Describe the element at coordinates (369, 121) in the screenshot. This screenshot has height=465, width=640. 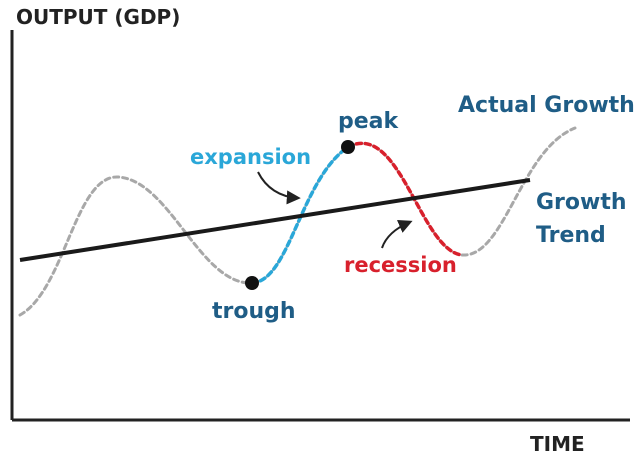
I see `peak-label: peak` at that location.